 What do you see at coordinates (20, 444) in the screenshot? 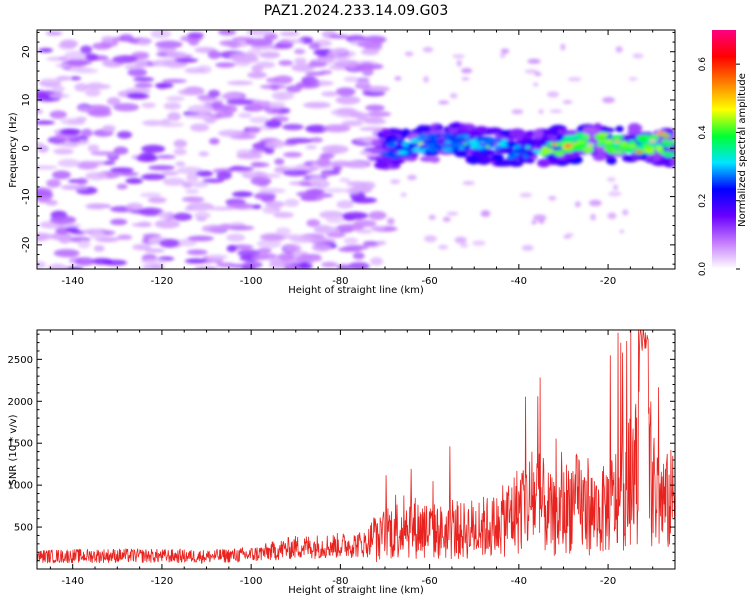
I see `y-tick-label: 1500` at bounding box center [20, 444].